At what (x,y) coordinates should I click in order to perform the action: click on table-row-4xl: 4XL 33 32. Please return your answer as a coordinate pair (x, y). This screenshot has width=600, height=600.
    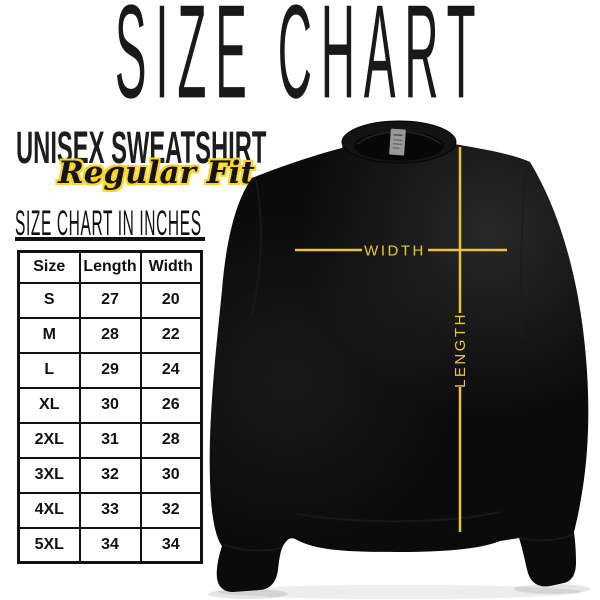
    Looking at the image, I should click on (110, 510).